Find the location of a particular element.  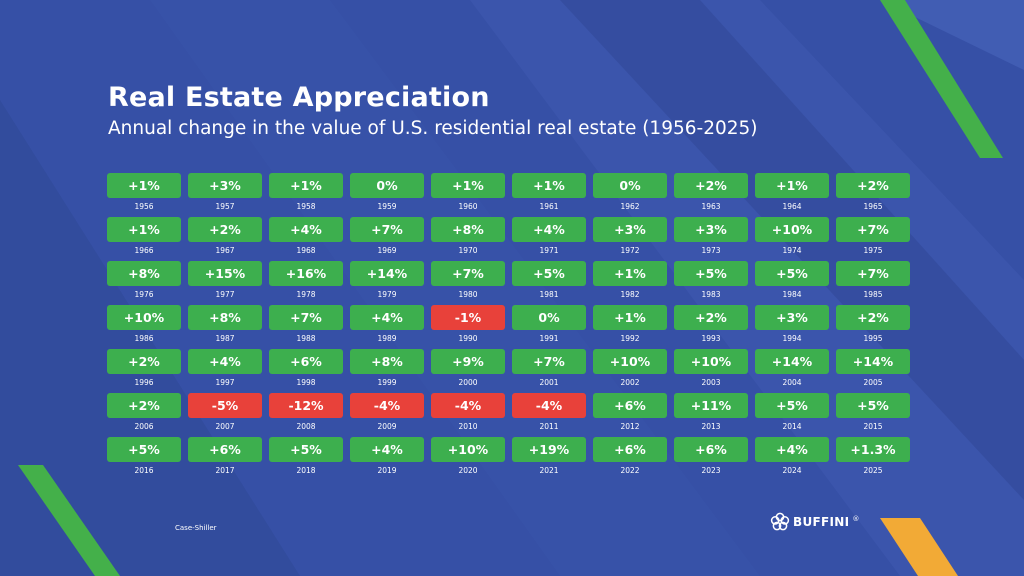

year-cell: +15% 1977 is located at coordinates (225, 283).